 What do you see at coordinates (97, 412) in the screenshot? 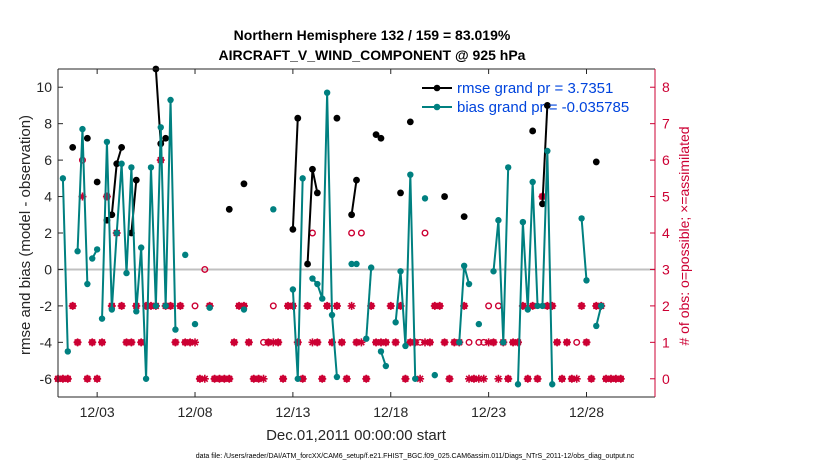
I see `x-tick-label: 12/03` at bounding box center [97, 412].